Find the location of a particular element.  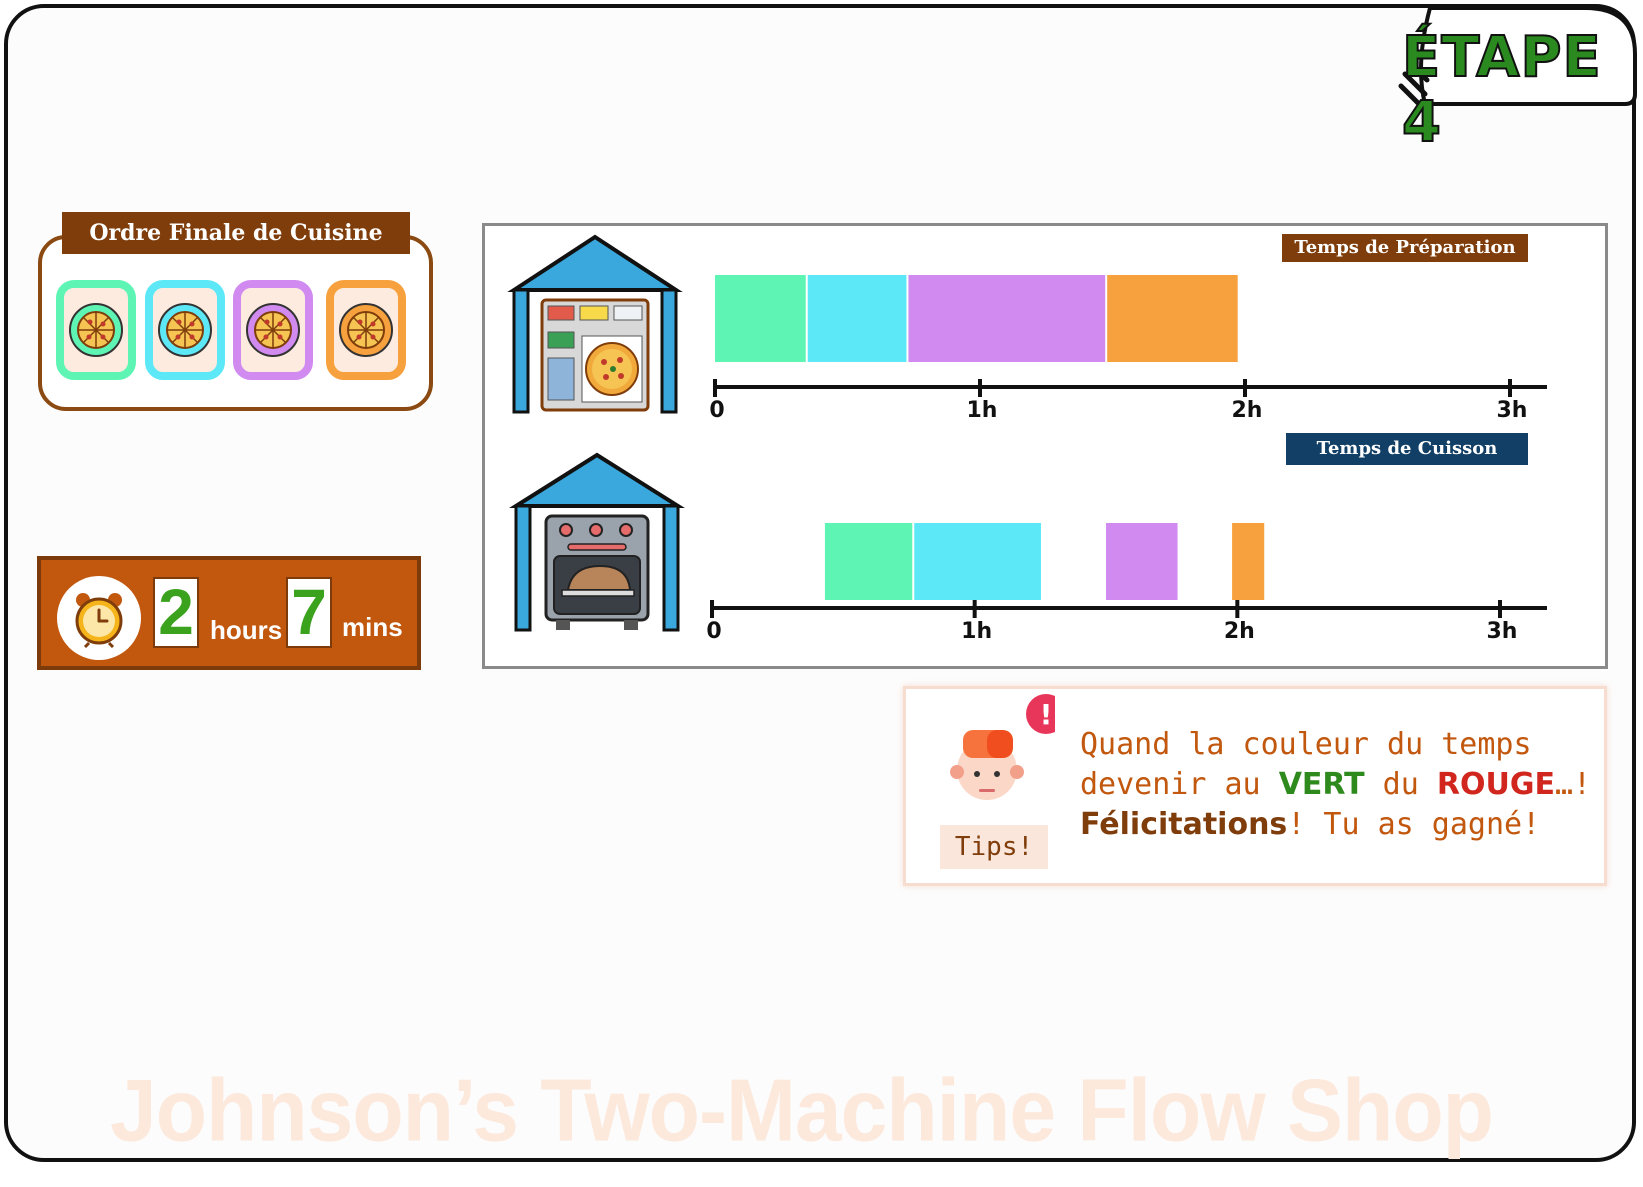

prep-time-tag: Temps de Préparation is located at coordinates (1405, 248).